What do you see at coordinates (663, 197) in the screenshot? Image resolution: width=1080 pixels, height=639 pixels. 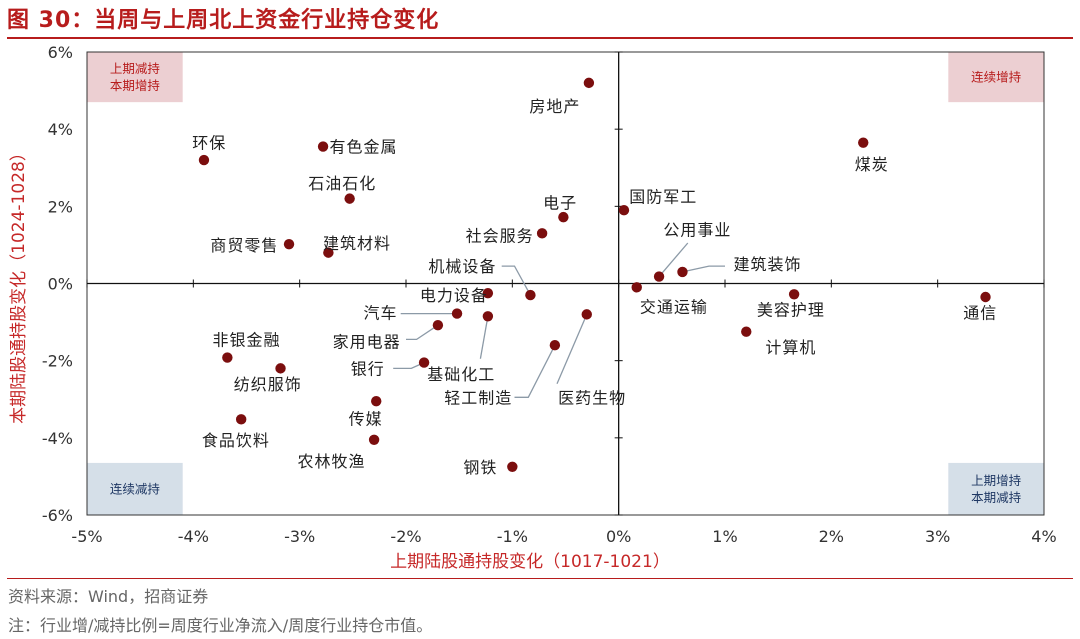 I see `point-label: 国防军工` at bounding box center [663, 197].